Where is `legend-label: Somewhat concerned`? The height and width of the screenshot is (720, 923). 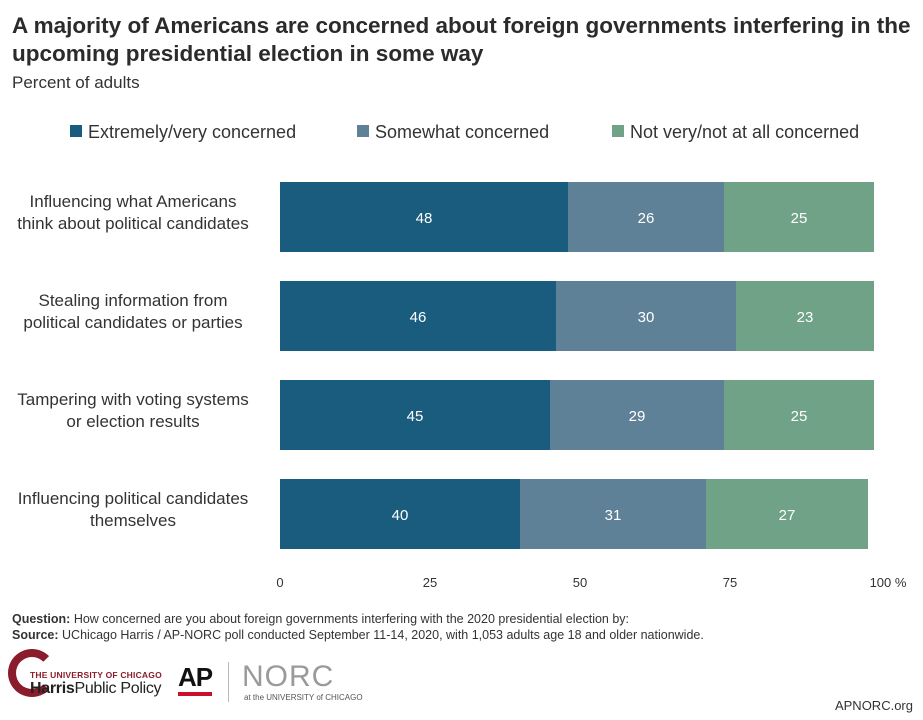
legend-label: Somewhat concerned is located at coordinates (462, 132).